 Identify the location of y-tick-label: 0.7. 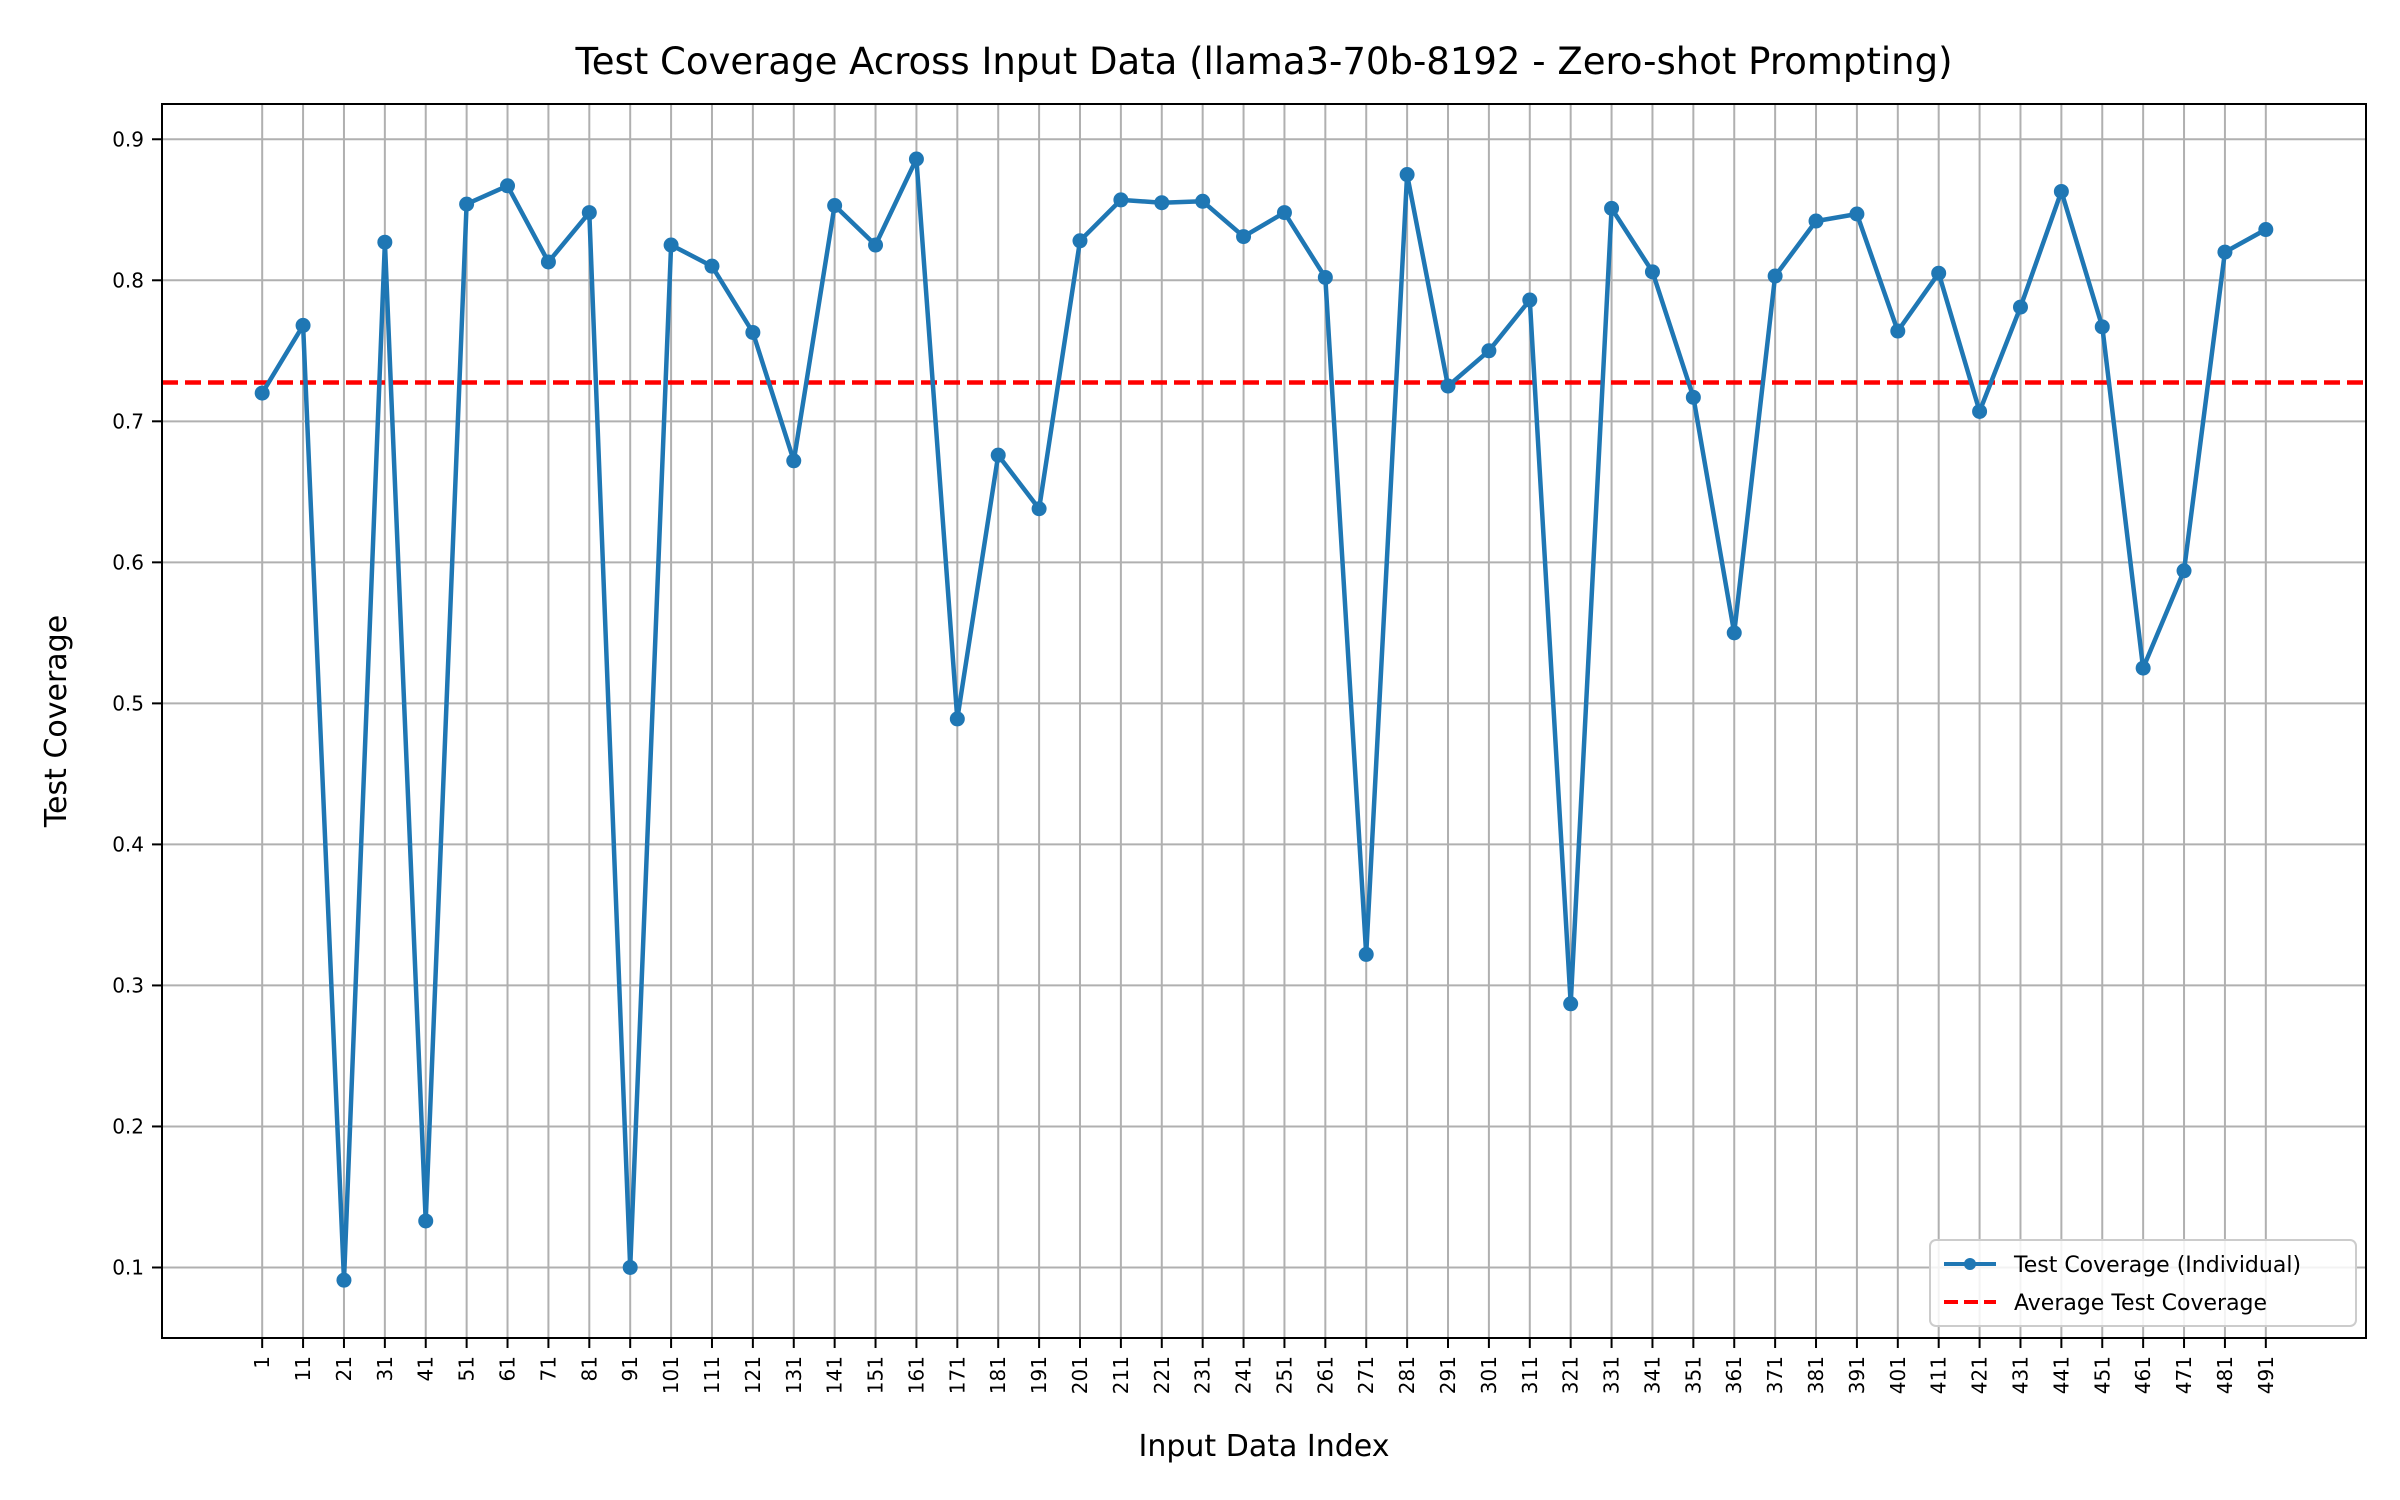
(128, 421).